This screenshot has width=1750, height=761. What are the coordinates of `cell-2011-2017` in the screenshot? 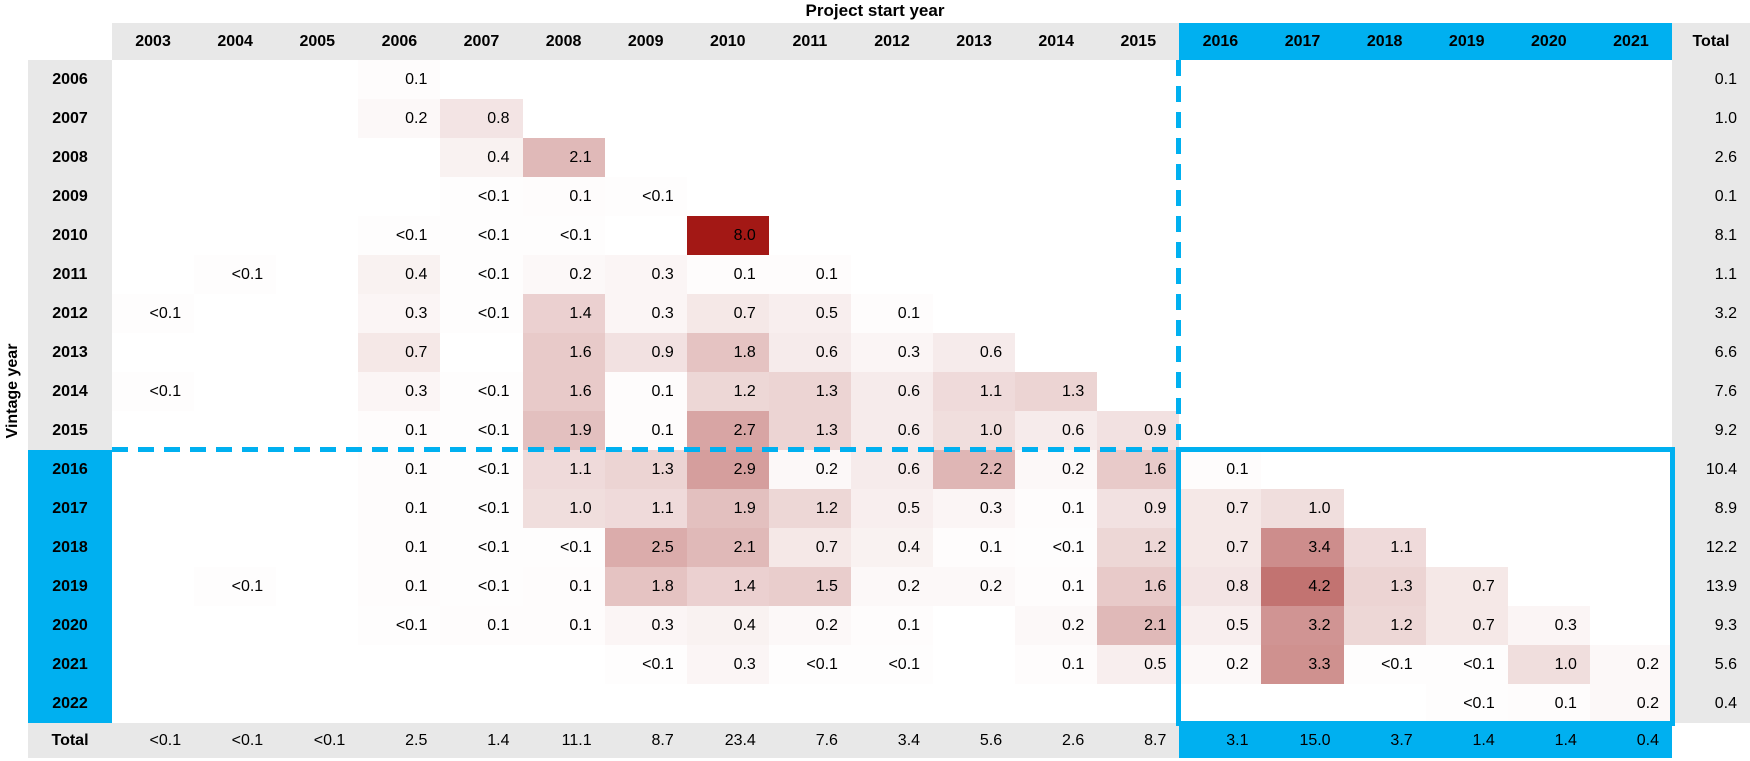 It's located at (1302, 274).